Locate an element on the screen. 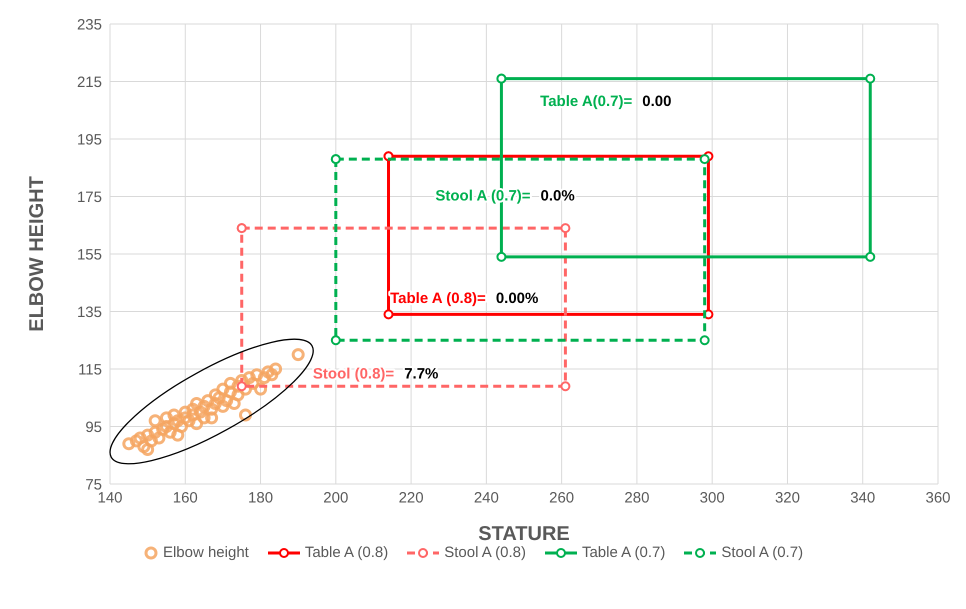 This screenshot has height=609, width=966. legend-label: Elbow height is located at coordinates (205, 552).